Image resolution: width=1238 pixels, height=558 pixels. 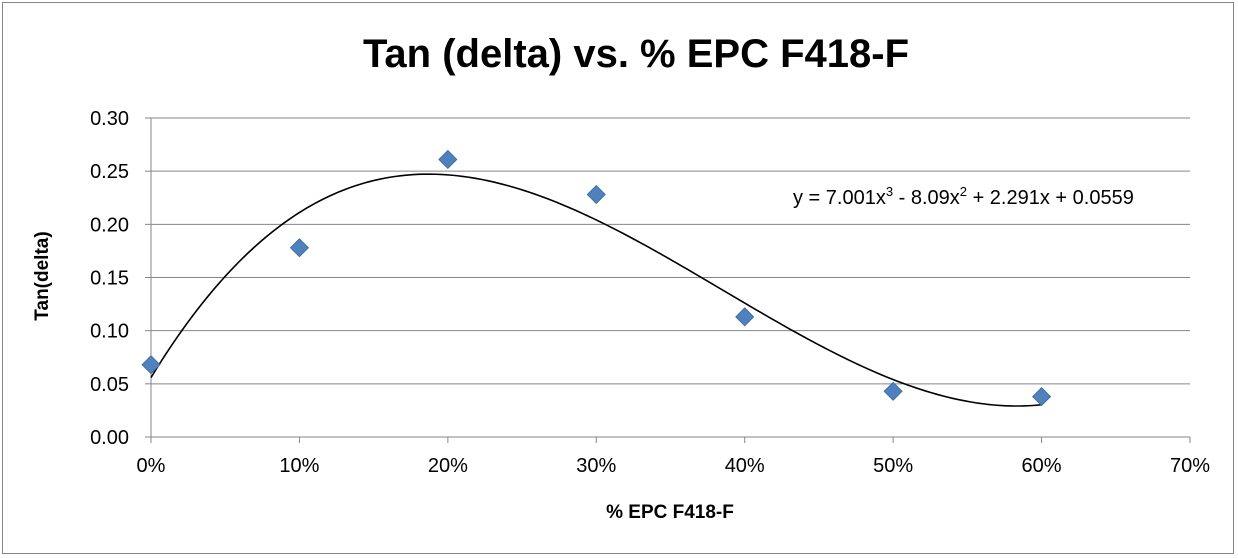 I want to click on x-axis-title: % EPC F418-F, so click(x=670, y=512).